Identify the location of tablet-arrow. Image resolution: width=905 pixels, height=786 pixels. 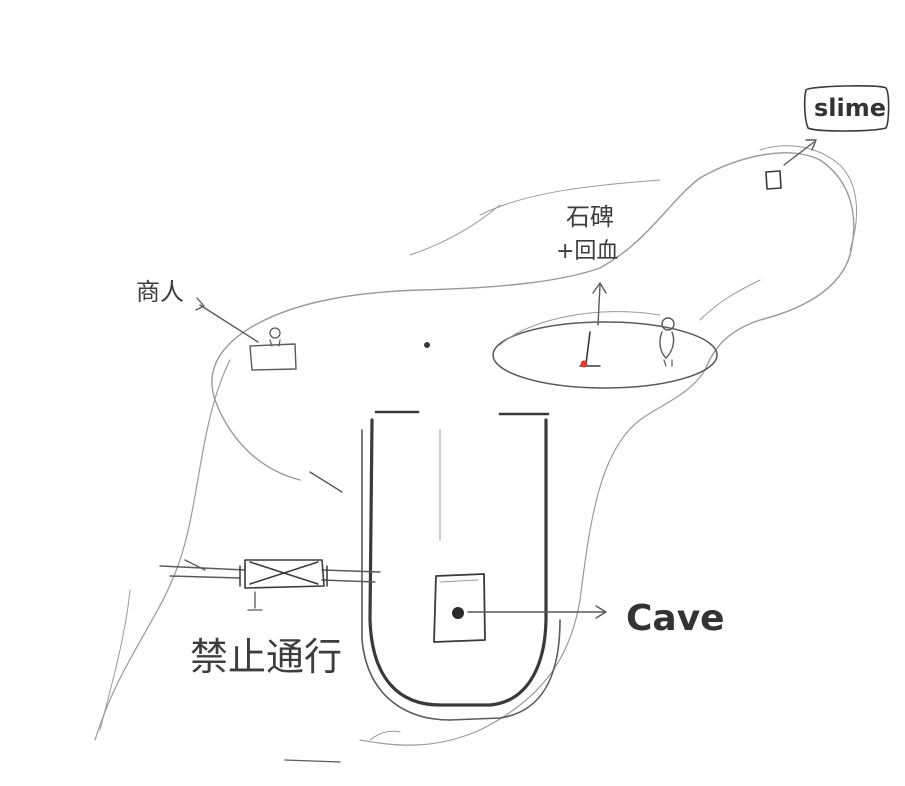
(599, 304).